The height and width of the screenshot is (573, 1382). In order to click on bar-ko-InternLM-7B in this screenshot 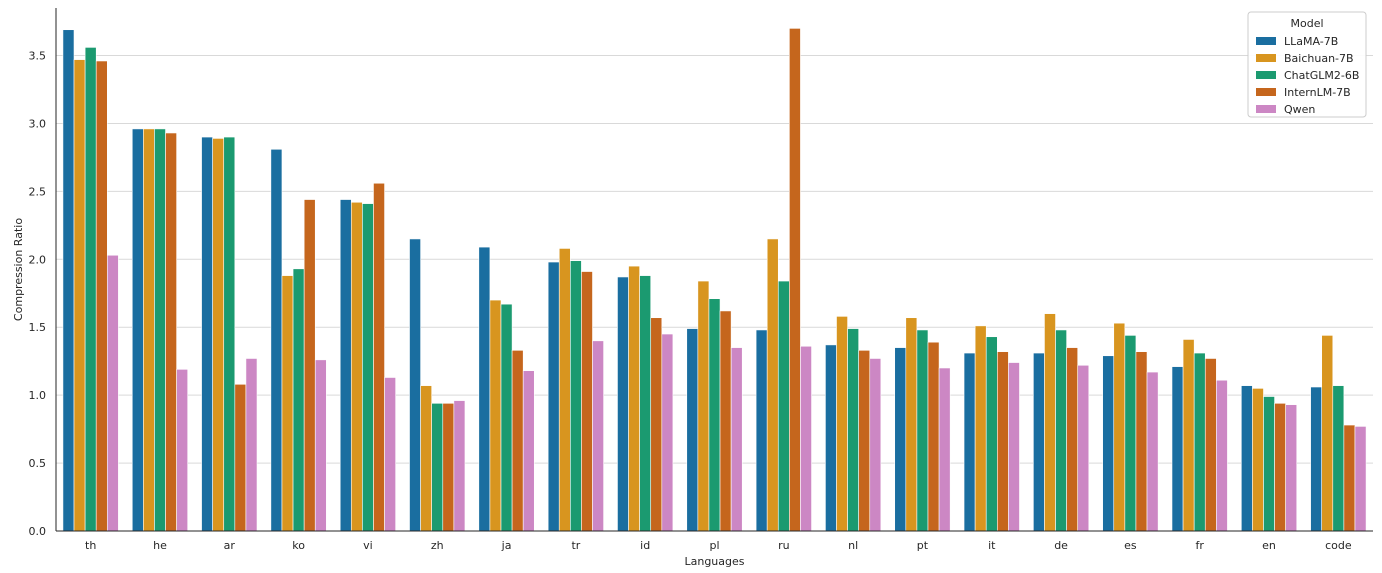, I will do `click(309, 365)`.